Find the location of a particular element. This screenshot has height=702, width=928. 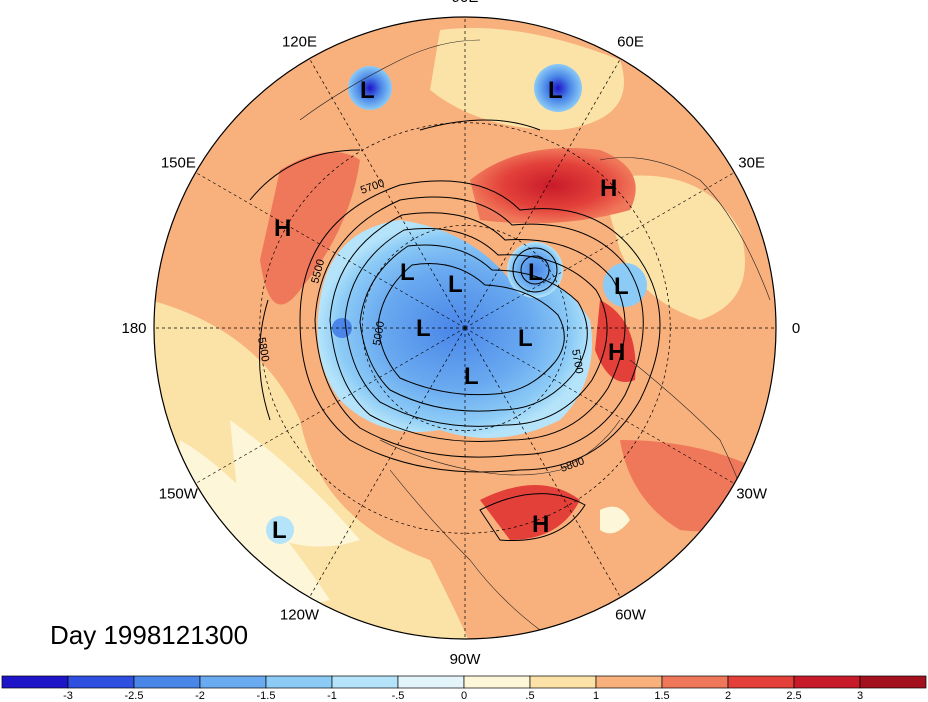

longitude-label: 150W is located at coordinates (179, 494).